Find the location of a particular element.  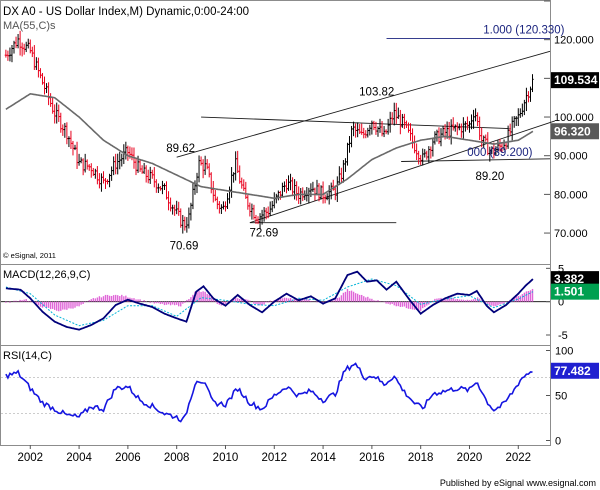

price-annotation: 103.82 is located at coordinates (376, 92).